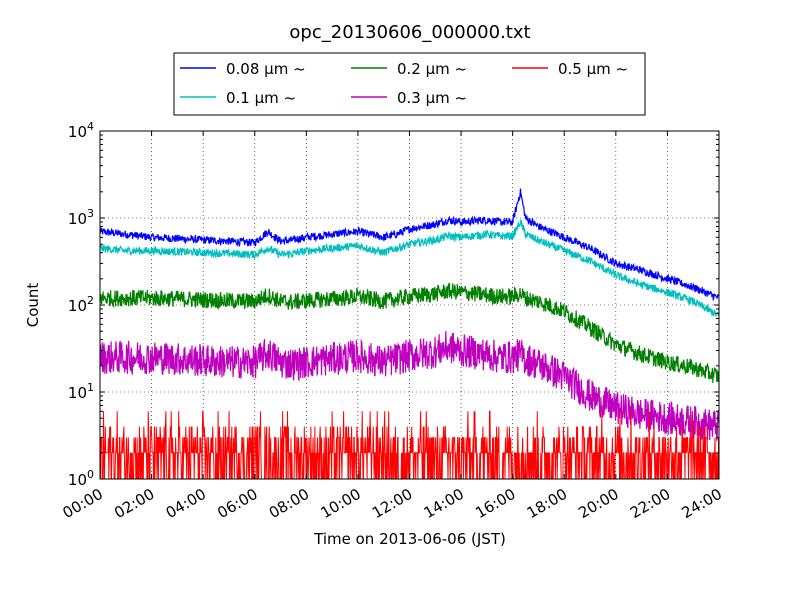  Describe the element at coordinates (598, 503) in the screenshot. I see `x-tick-label: 20:00` at that location.